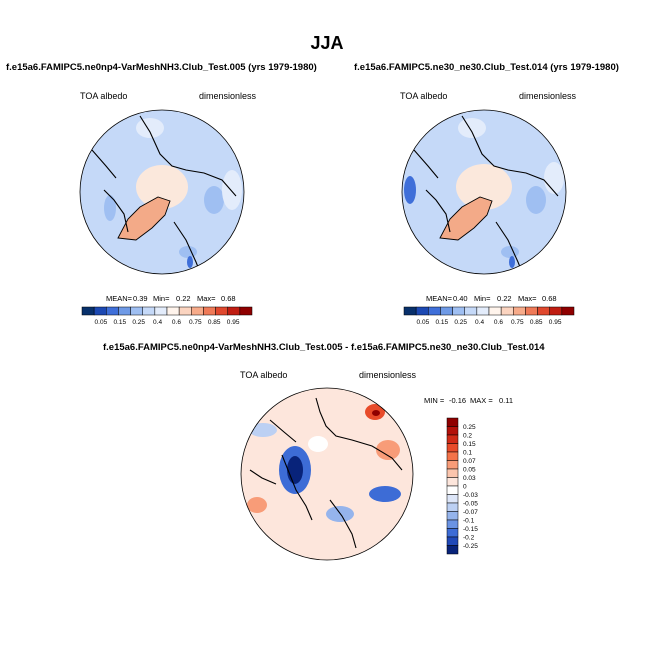 This screenshot has width=654, height=654. What do you see at coordinates (469, 537) in the screenshot?
I see `colorbar-tick-label: -0.2` at bounding box center [469, 537].